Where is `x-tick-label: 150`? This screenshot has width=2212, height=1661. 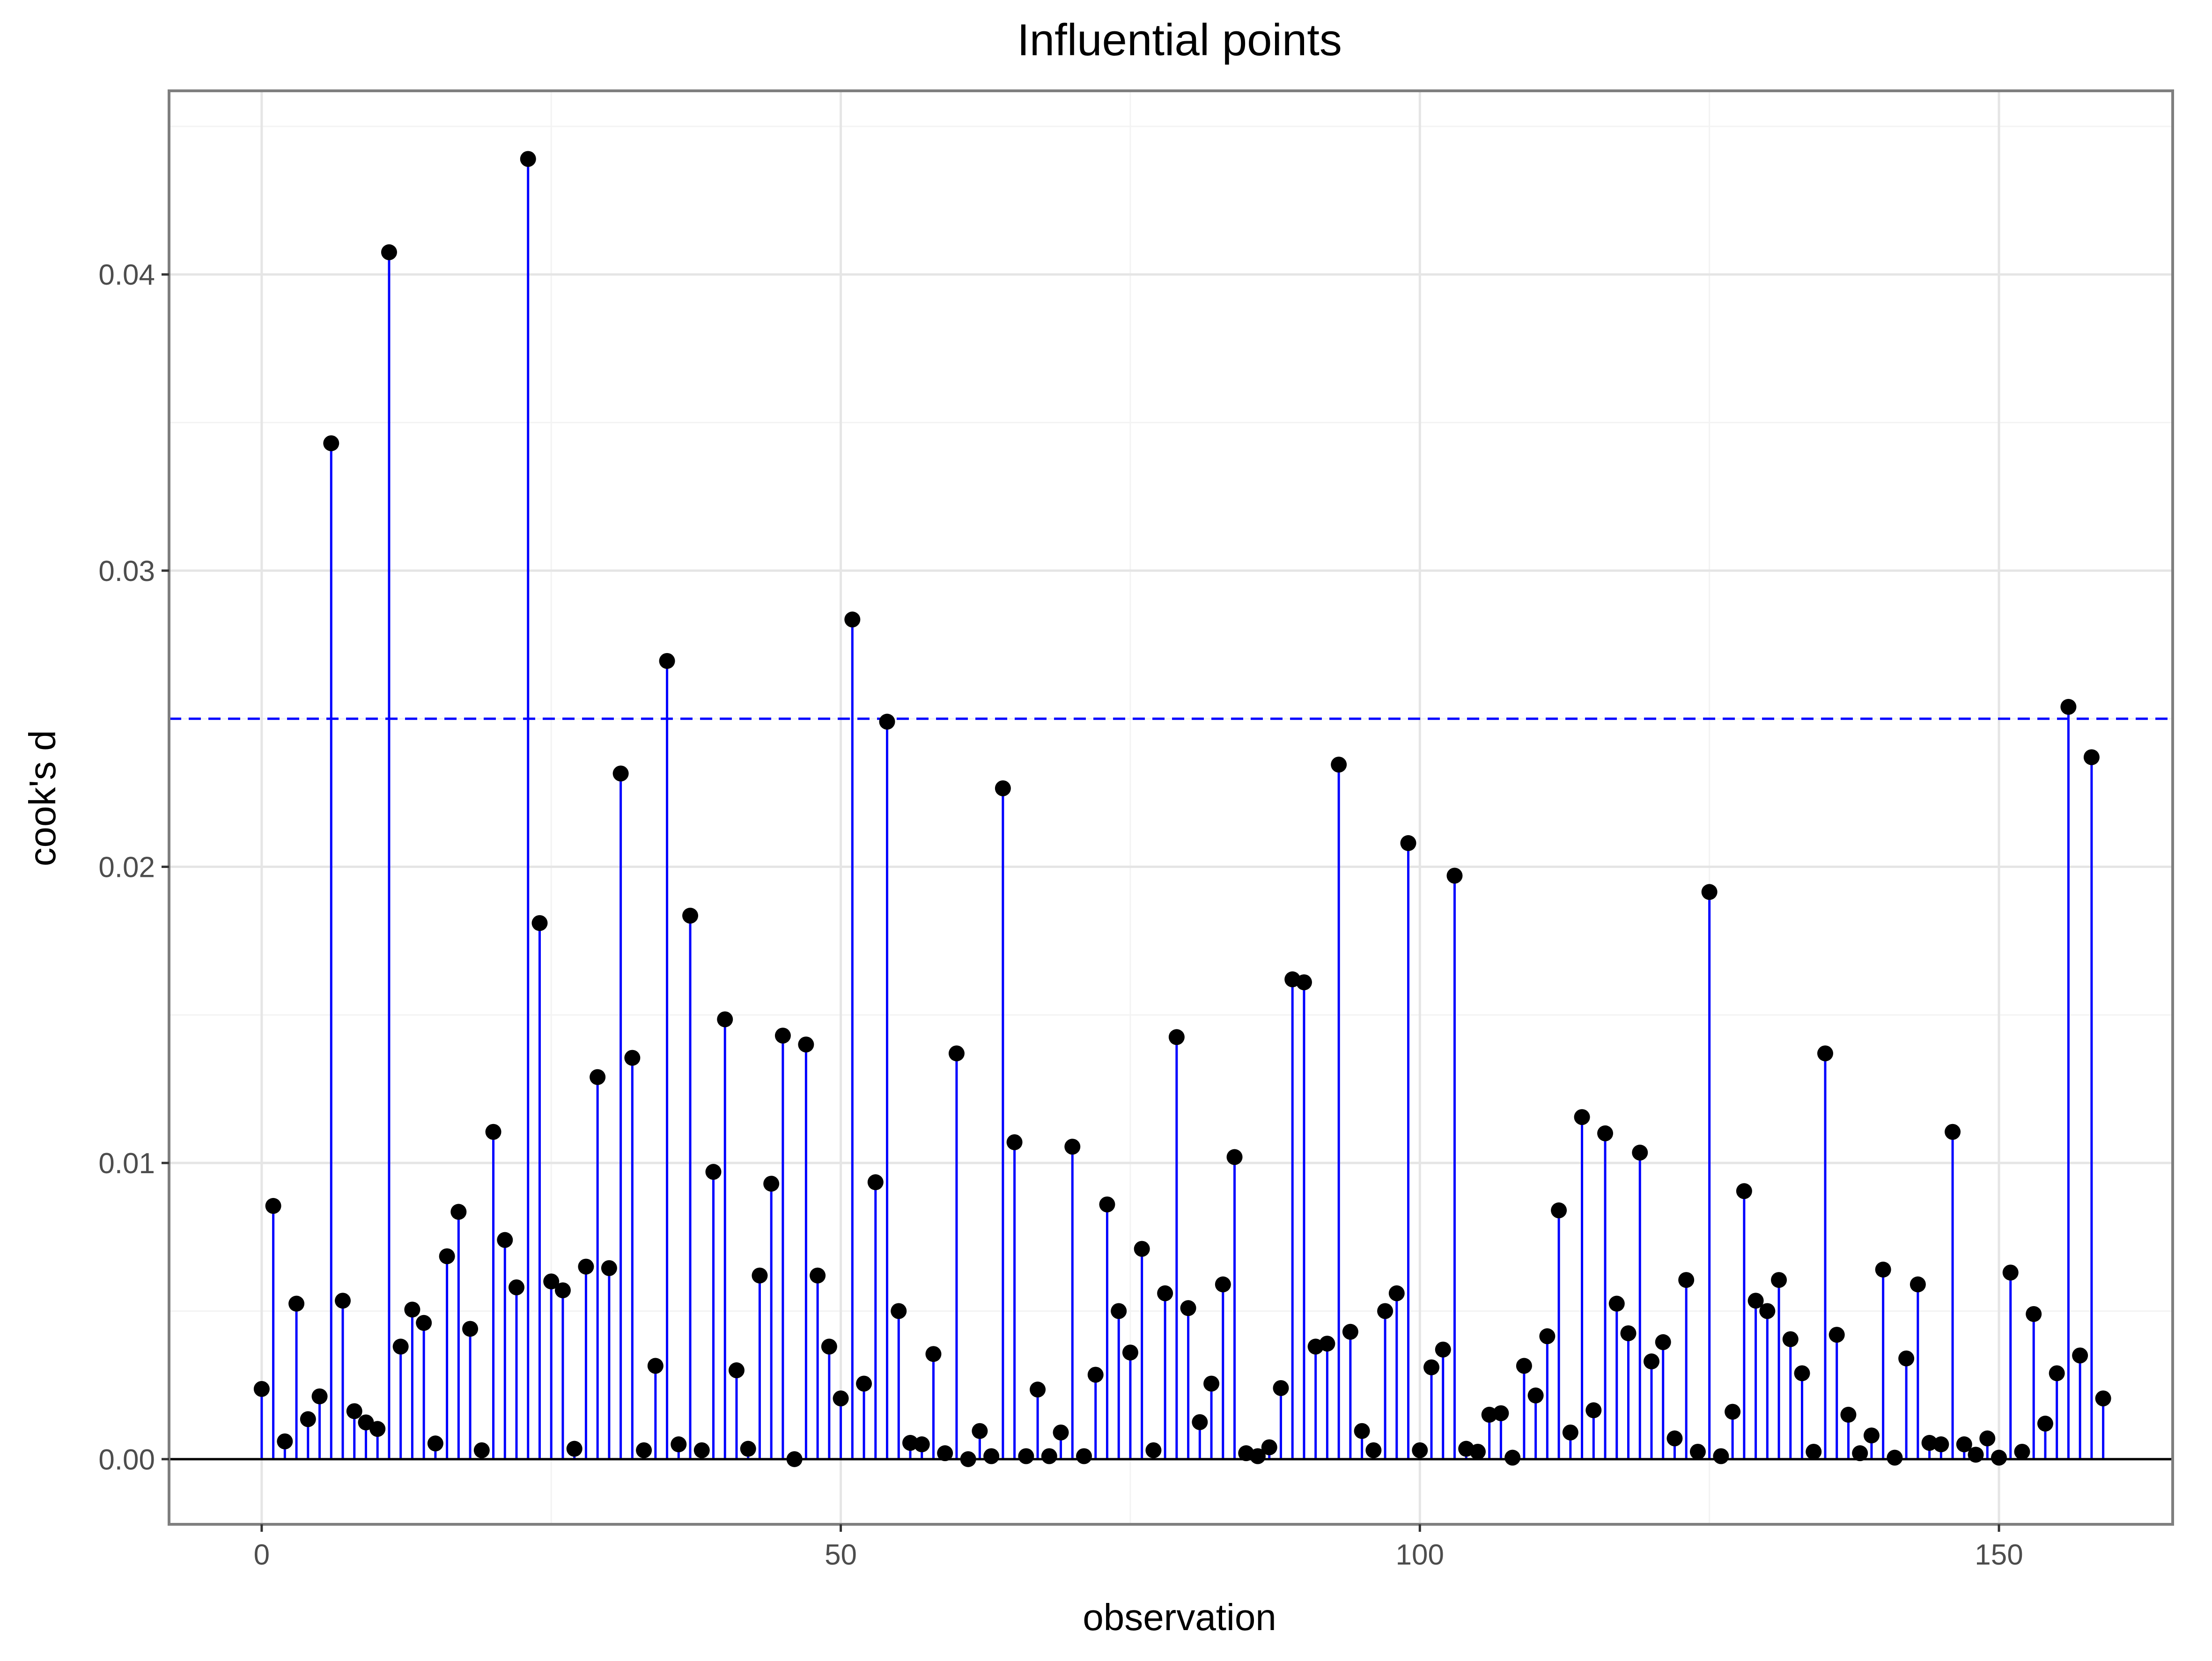 x-tick-label: 150 is located at coordinates (1999, 1555).